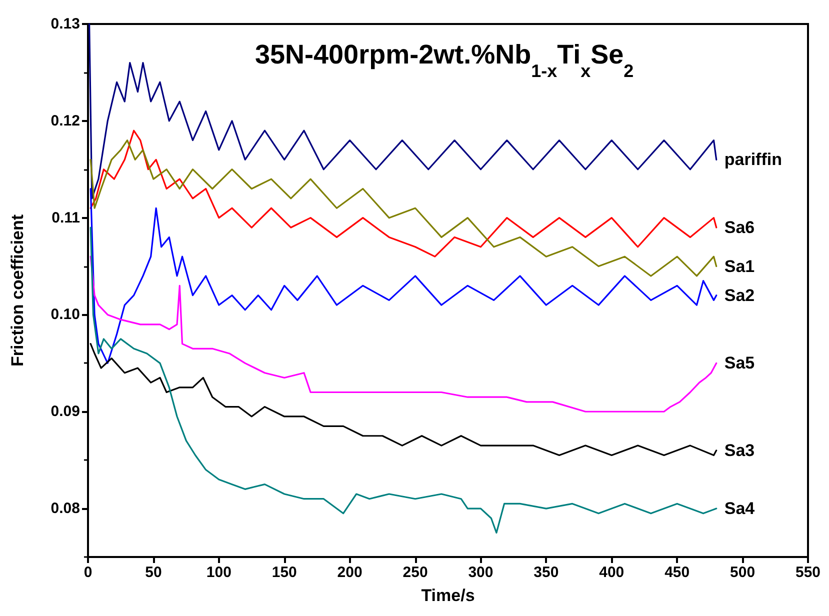  Describe the element at coordinates (611, 572) in the screenshot. I see `x-tick-label: 400` at that location.